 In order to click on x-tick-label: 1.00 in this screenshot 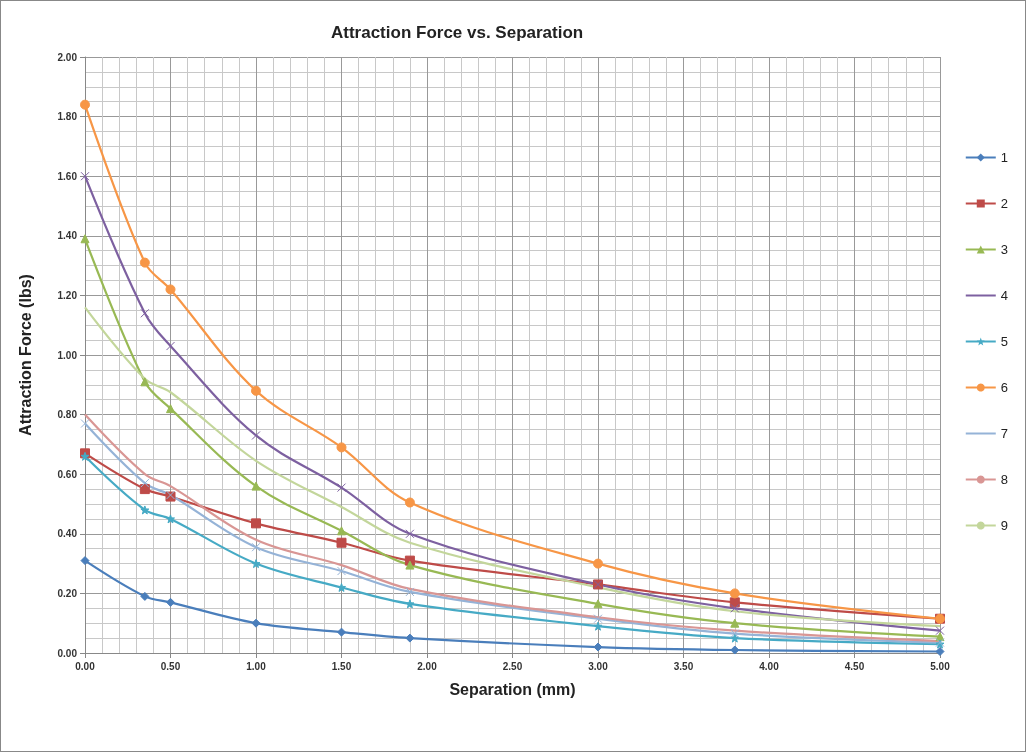, I will do `click(256, 666)`.